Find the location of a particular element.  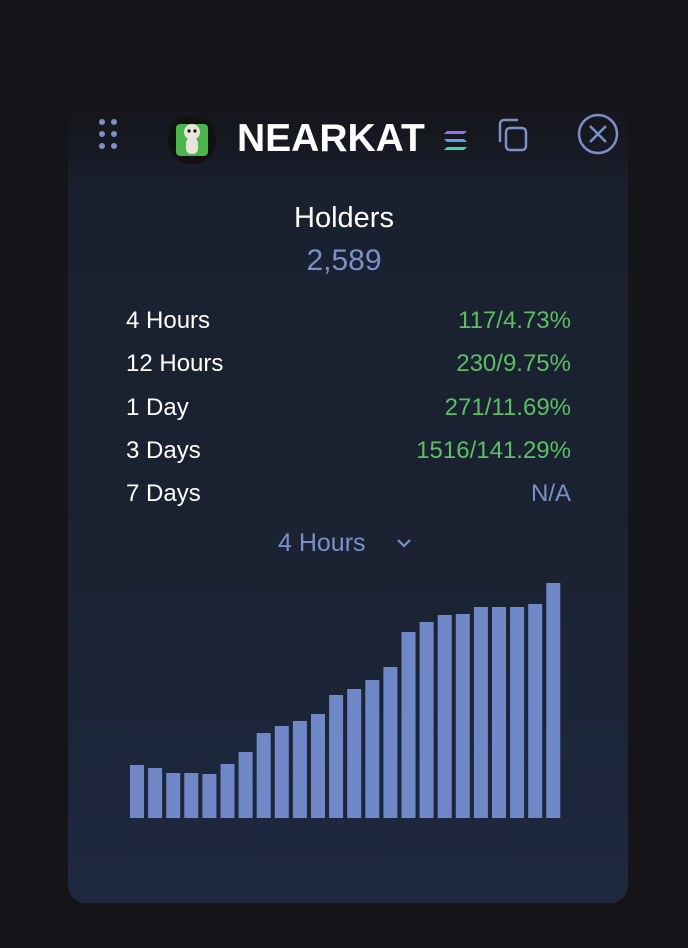

chain-icon is located at coordinates (455, 140).